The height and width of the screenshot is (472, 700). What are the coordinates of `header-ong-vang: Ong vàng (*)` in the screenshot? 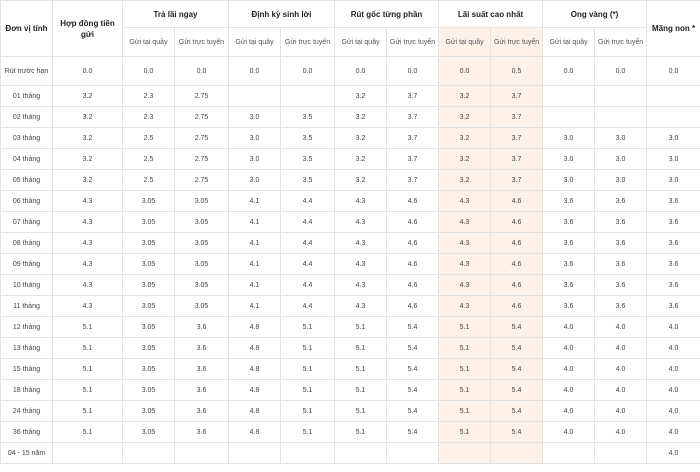 It's located at (595, 14).